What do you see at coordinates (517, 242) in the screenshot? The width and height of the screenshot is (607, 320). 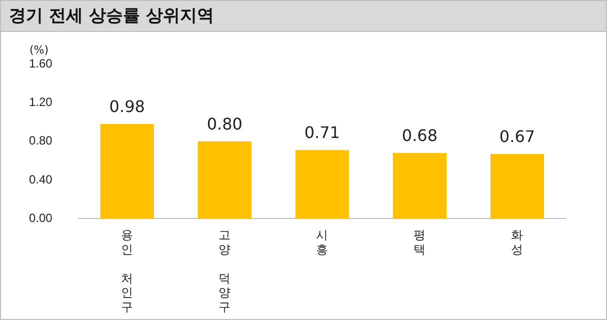 I see `x-tick-label: 화성` at bounding box center [517, 242].